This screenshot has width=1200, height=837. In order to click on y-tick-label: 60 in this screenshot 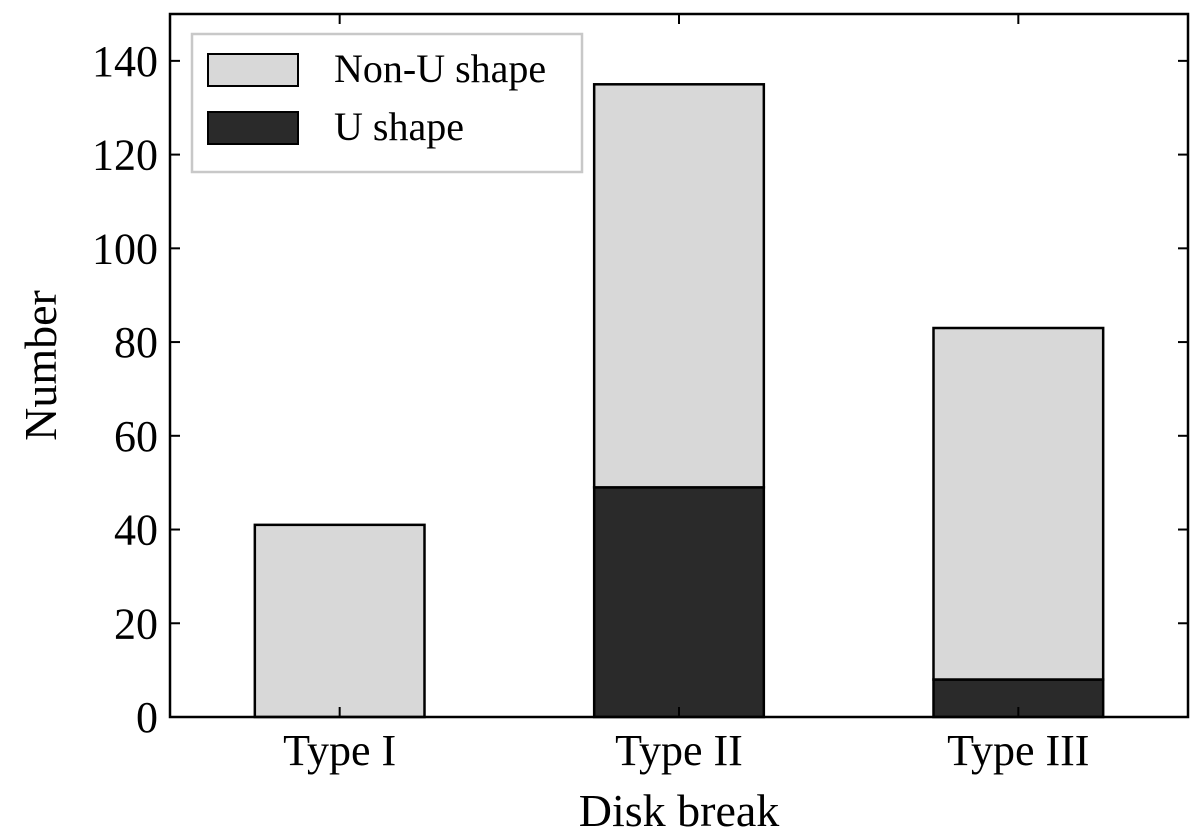, I will do `click(136, 436)`.